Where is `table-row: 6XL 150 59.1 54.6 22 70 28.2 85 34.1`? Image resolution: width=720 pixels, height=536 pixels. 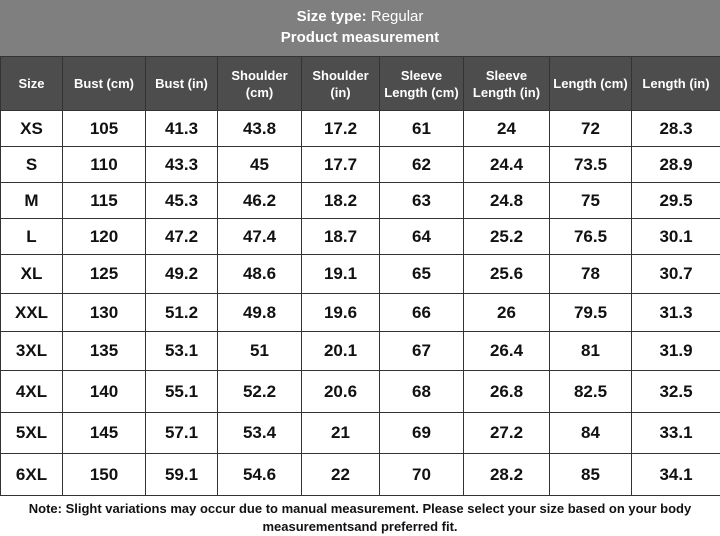 table-row: 6XL 150 59.1 54.6 22 70 28.2 85 34.1 is located at coordinates (360, 474).